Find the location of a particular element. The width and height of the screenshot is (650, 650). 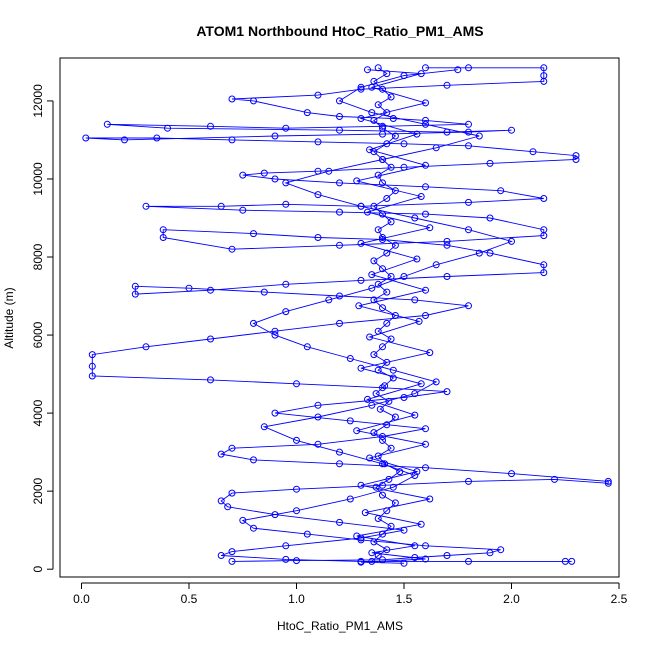

y-tick-label: 2000 is located at coordinates (38, 490).